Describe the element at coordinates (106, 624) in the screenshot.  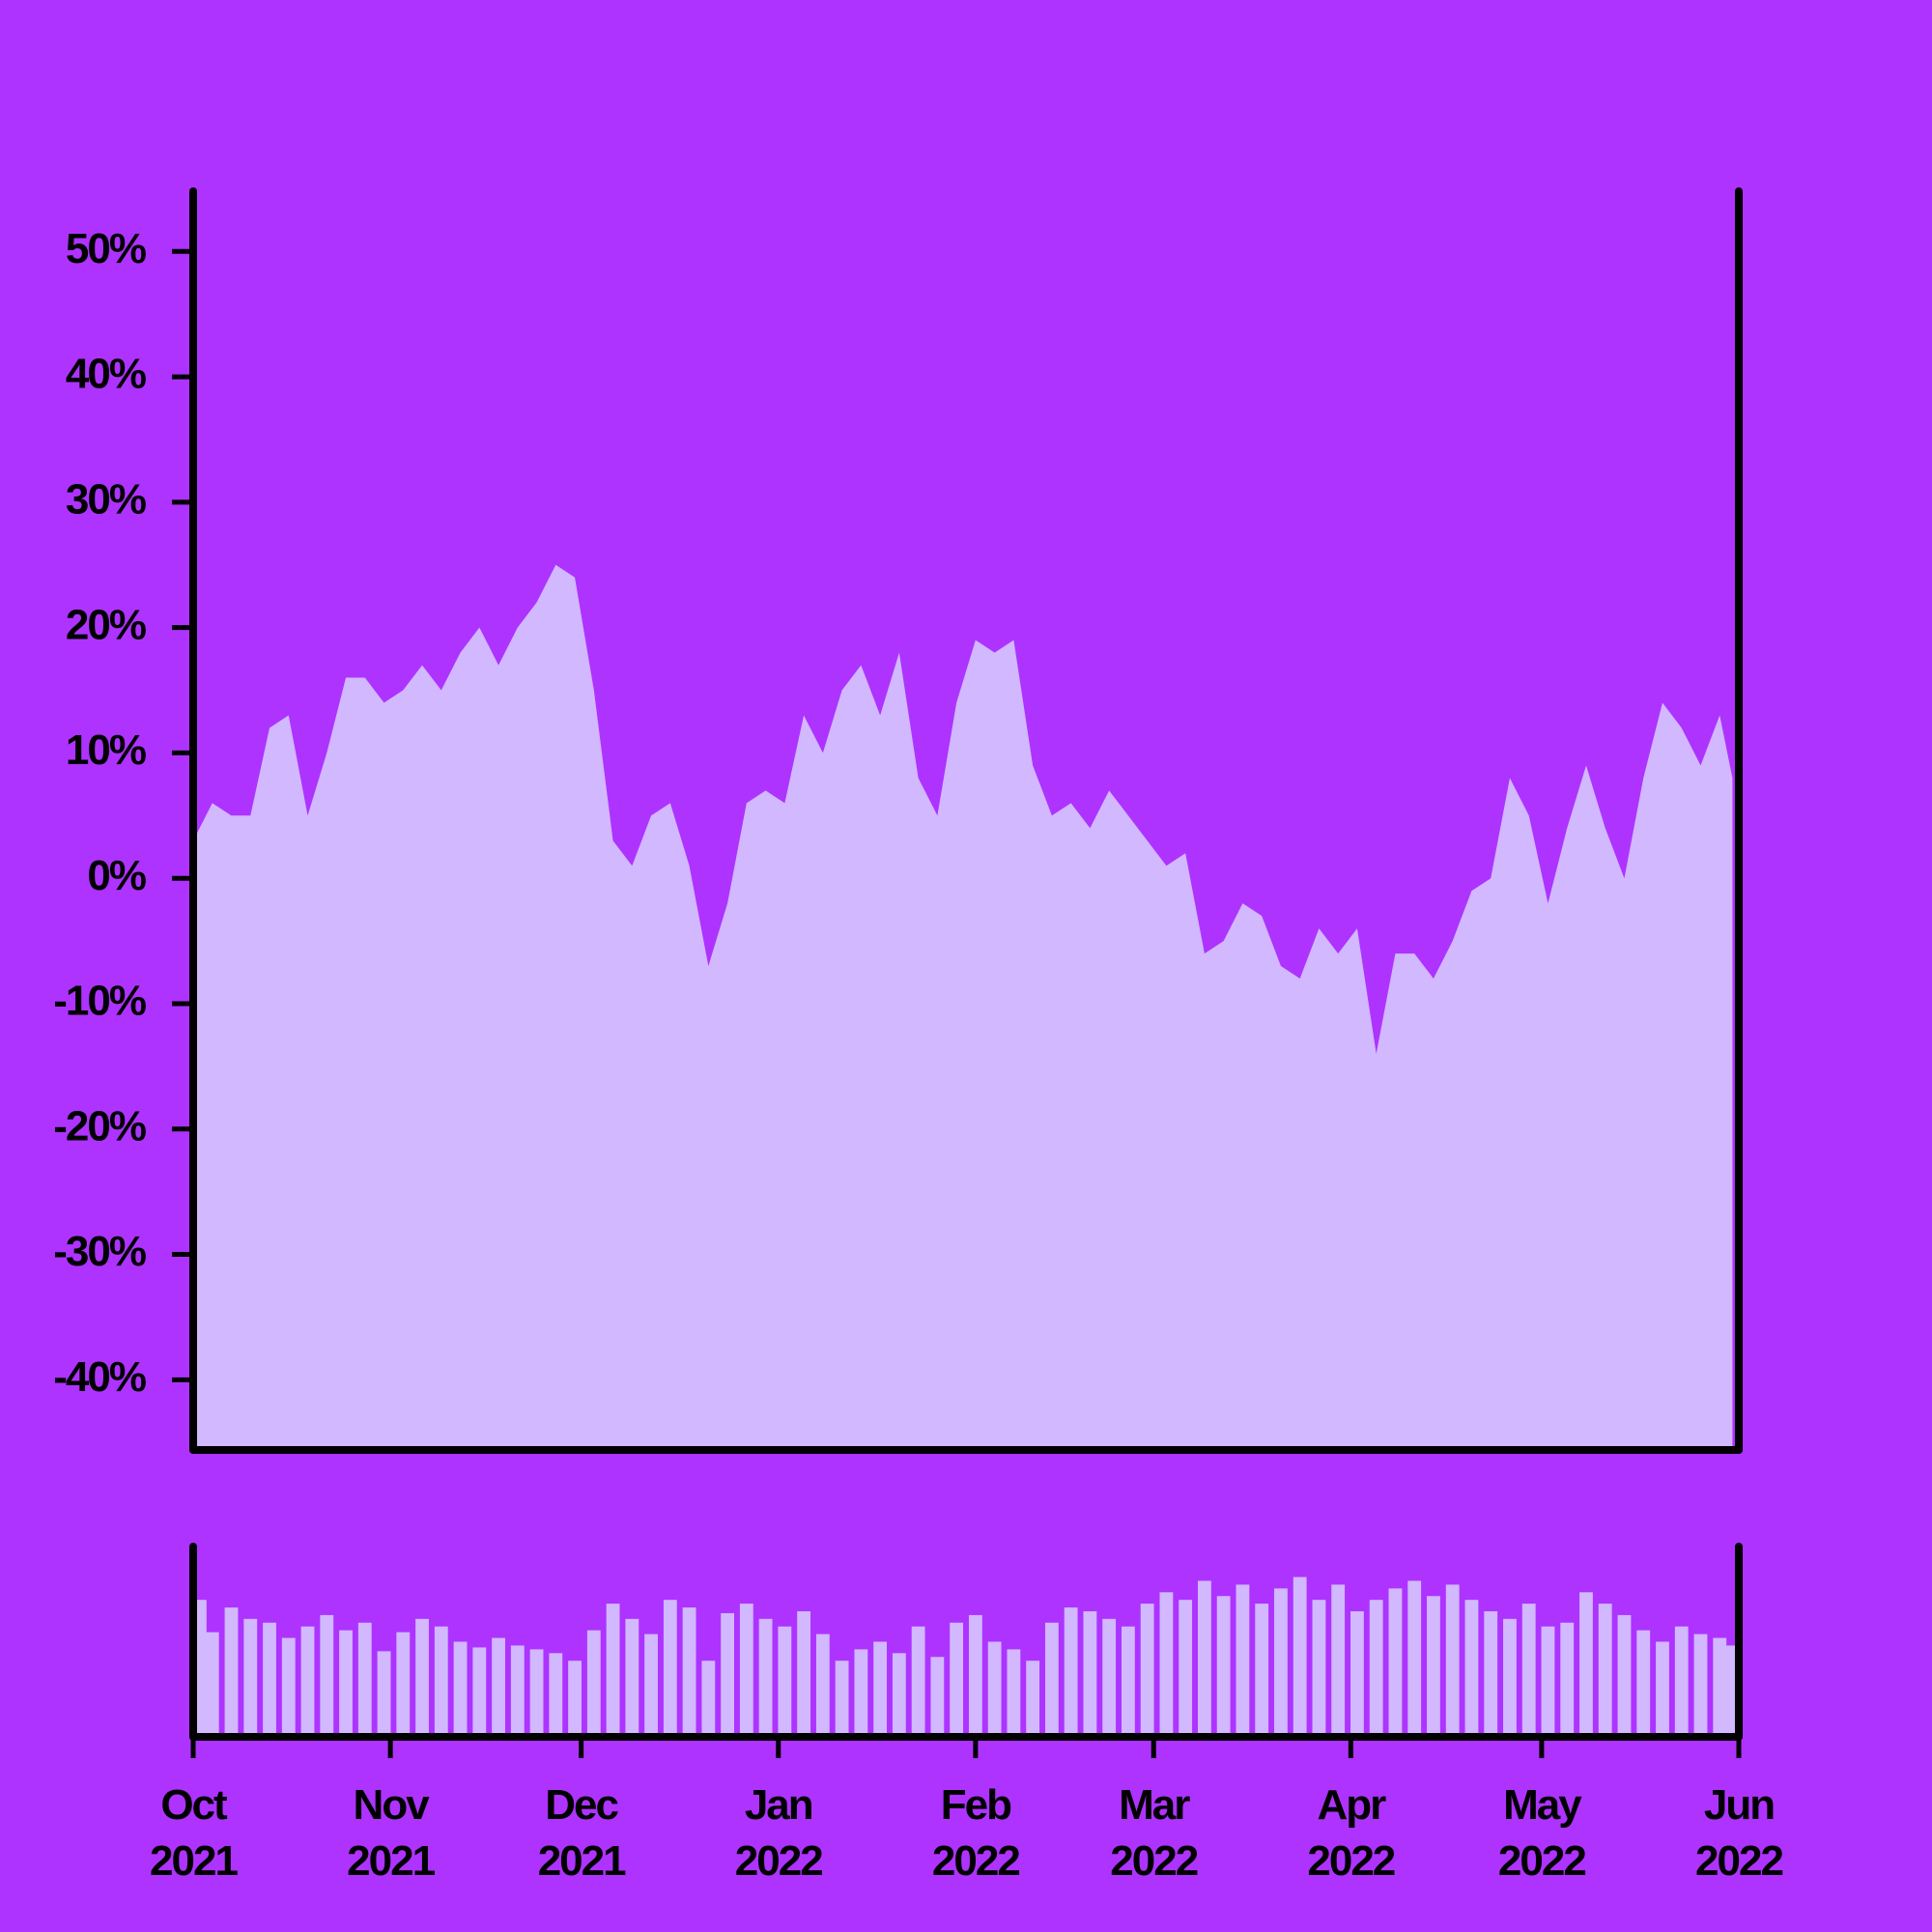
I see `y-tick-label: 20%` at that location.